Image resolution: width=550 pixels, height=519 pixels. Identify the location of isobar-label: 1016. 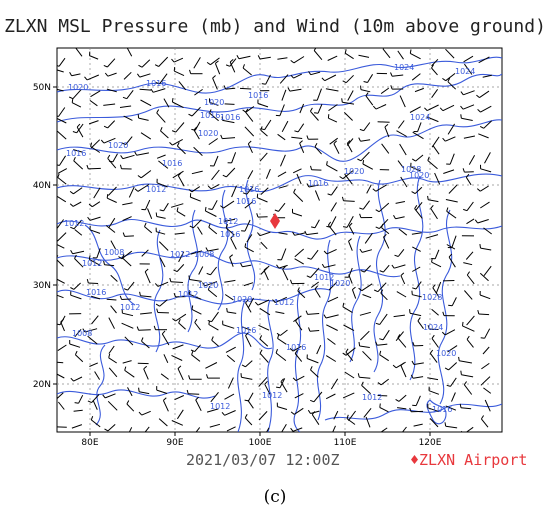
(172, 163).